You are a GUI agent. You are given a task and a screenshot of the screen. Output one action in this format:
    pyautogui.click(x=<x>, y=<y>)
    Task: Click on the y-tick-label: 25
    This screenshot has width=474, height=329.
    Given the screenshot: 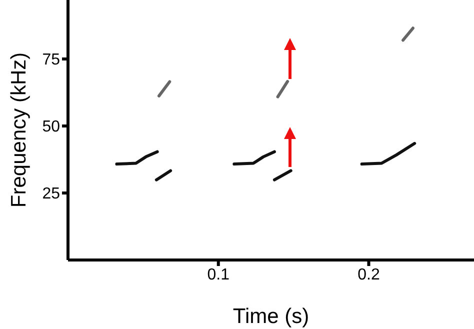 What is the action you would take?
    pyautogui.click(x=51, y=194)
    